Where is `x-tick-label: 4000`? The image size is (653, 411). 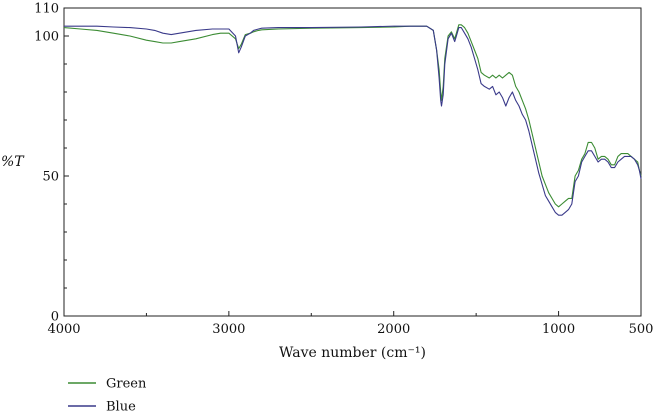 x-tick-label: 4000 is located at coordinates (63, 329).